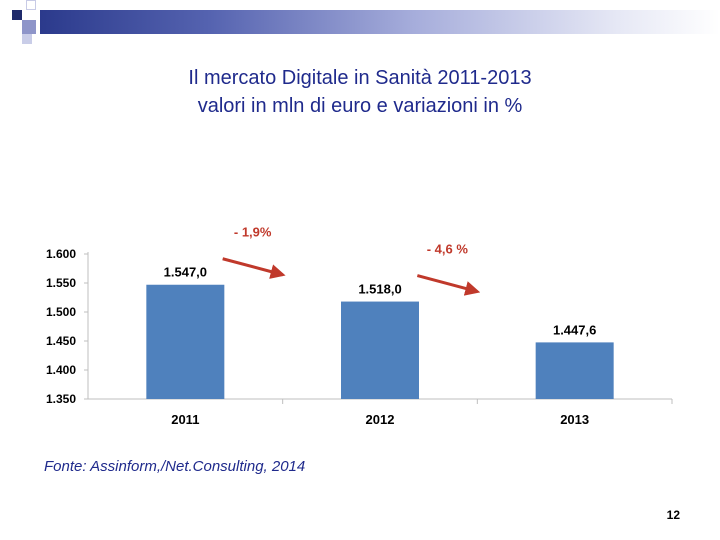 Image resolution: width=720 pixels, height=540 pixels. Describe the element at coordinates (61, 370) in the screenshot. I see `y-tick-label: 1.400` at that location.